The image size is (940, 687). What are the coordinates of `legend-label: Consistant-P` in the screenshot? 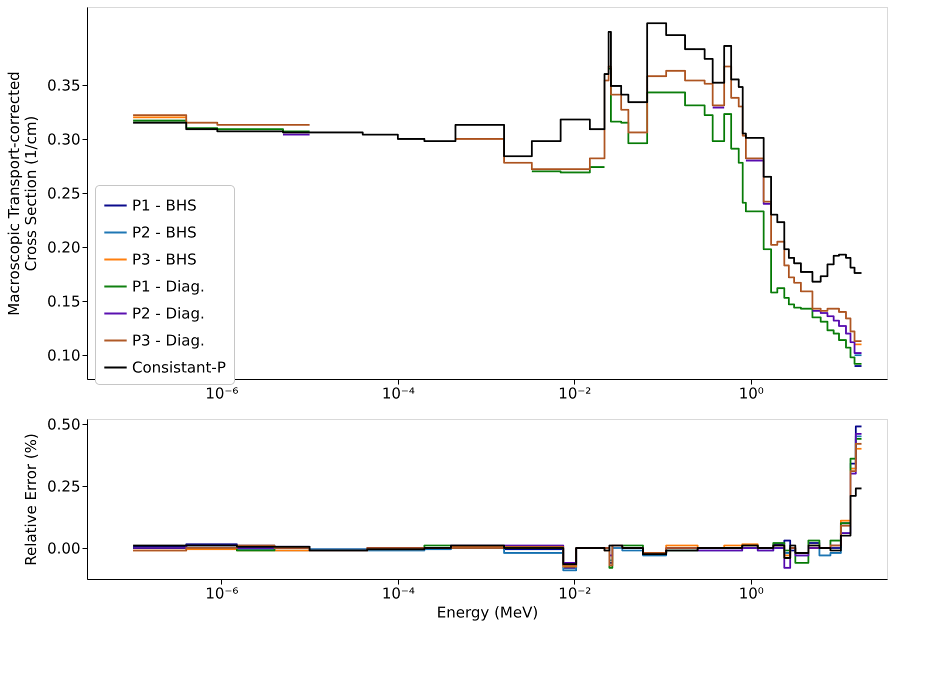 It's located at (179, 367).